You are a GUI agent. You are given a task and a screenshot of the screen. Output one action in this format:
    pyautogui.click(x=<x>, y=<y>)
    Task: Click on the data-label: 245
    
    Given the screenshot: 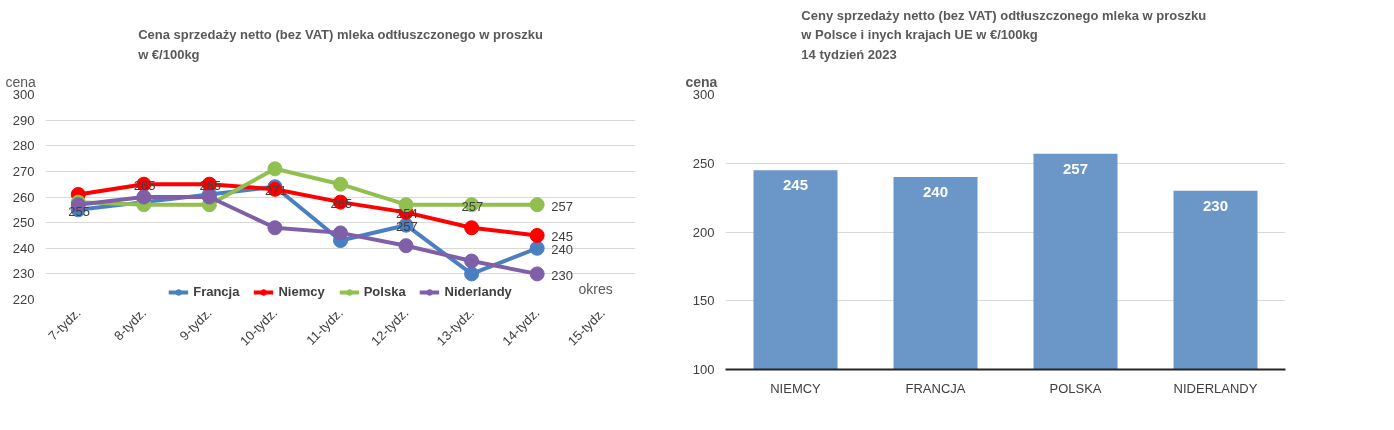 What is the action you would take?
    pyautogui.click(x=795, y=185)
    